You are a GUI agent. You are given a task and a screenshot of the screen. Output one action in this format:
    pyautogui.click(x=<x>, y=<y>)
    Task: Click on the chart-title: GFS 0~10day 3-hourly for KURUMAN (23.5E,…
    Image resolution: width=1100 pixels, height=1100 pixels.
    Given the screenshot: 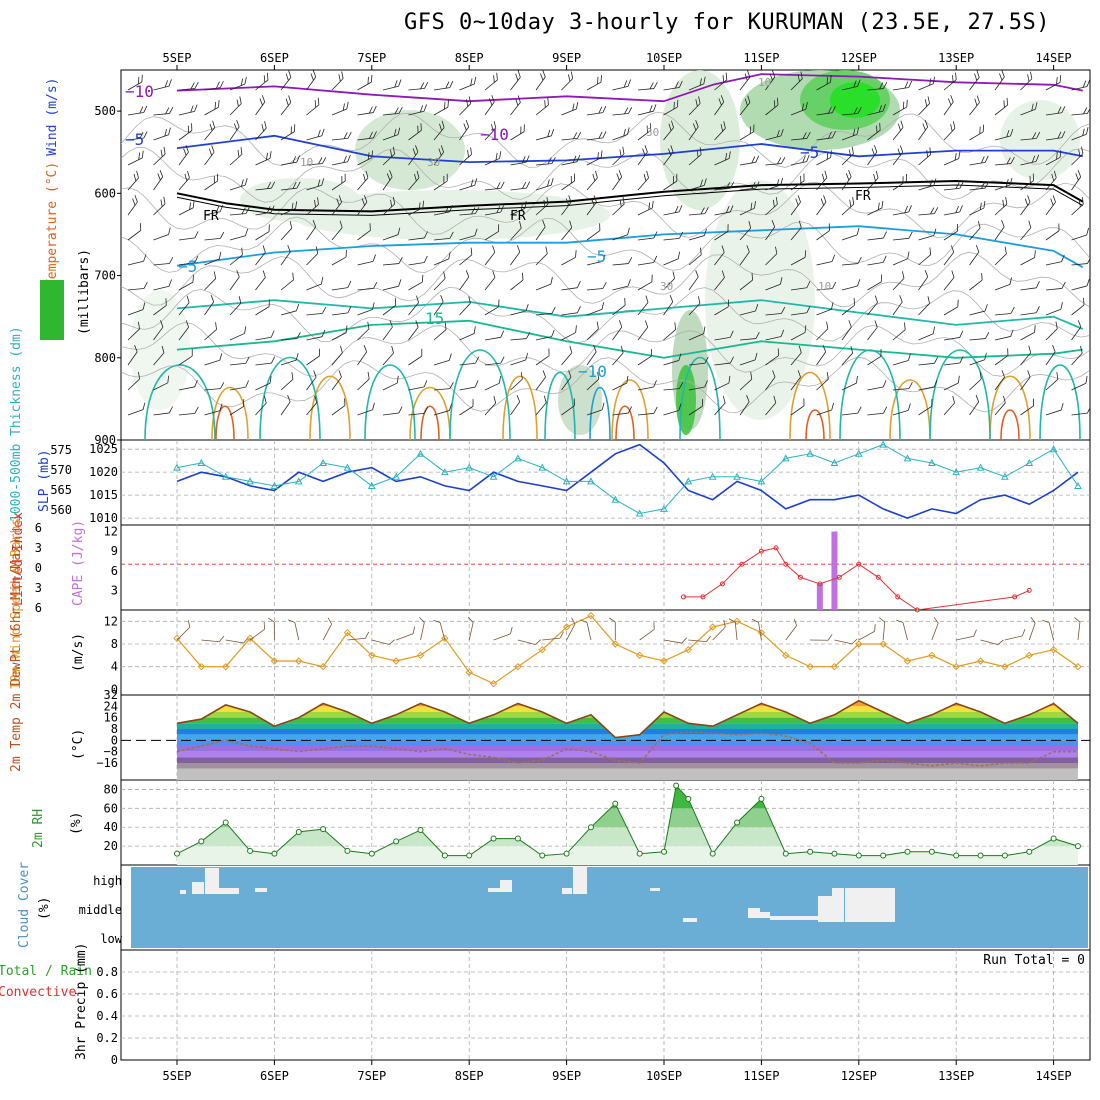 What is the action you would take?
    pyautogui.click(x=727, y=22)
    